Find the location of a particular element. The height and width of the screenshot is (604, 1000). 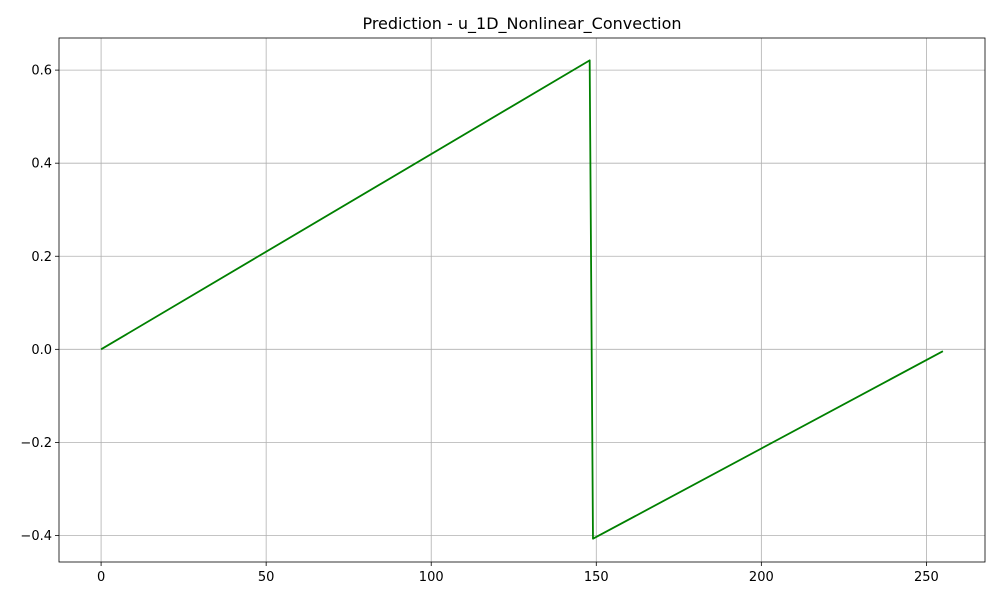

x-tick-label: 100 is located at coordinates (431, 577).